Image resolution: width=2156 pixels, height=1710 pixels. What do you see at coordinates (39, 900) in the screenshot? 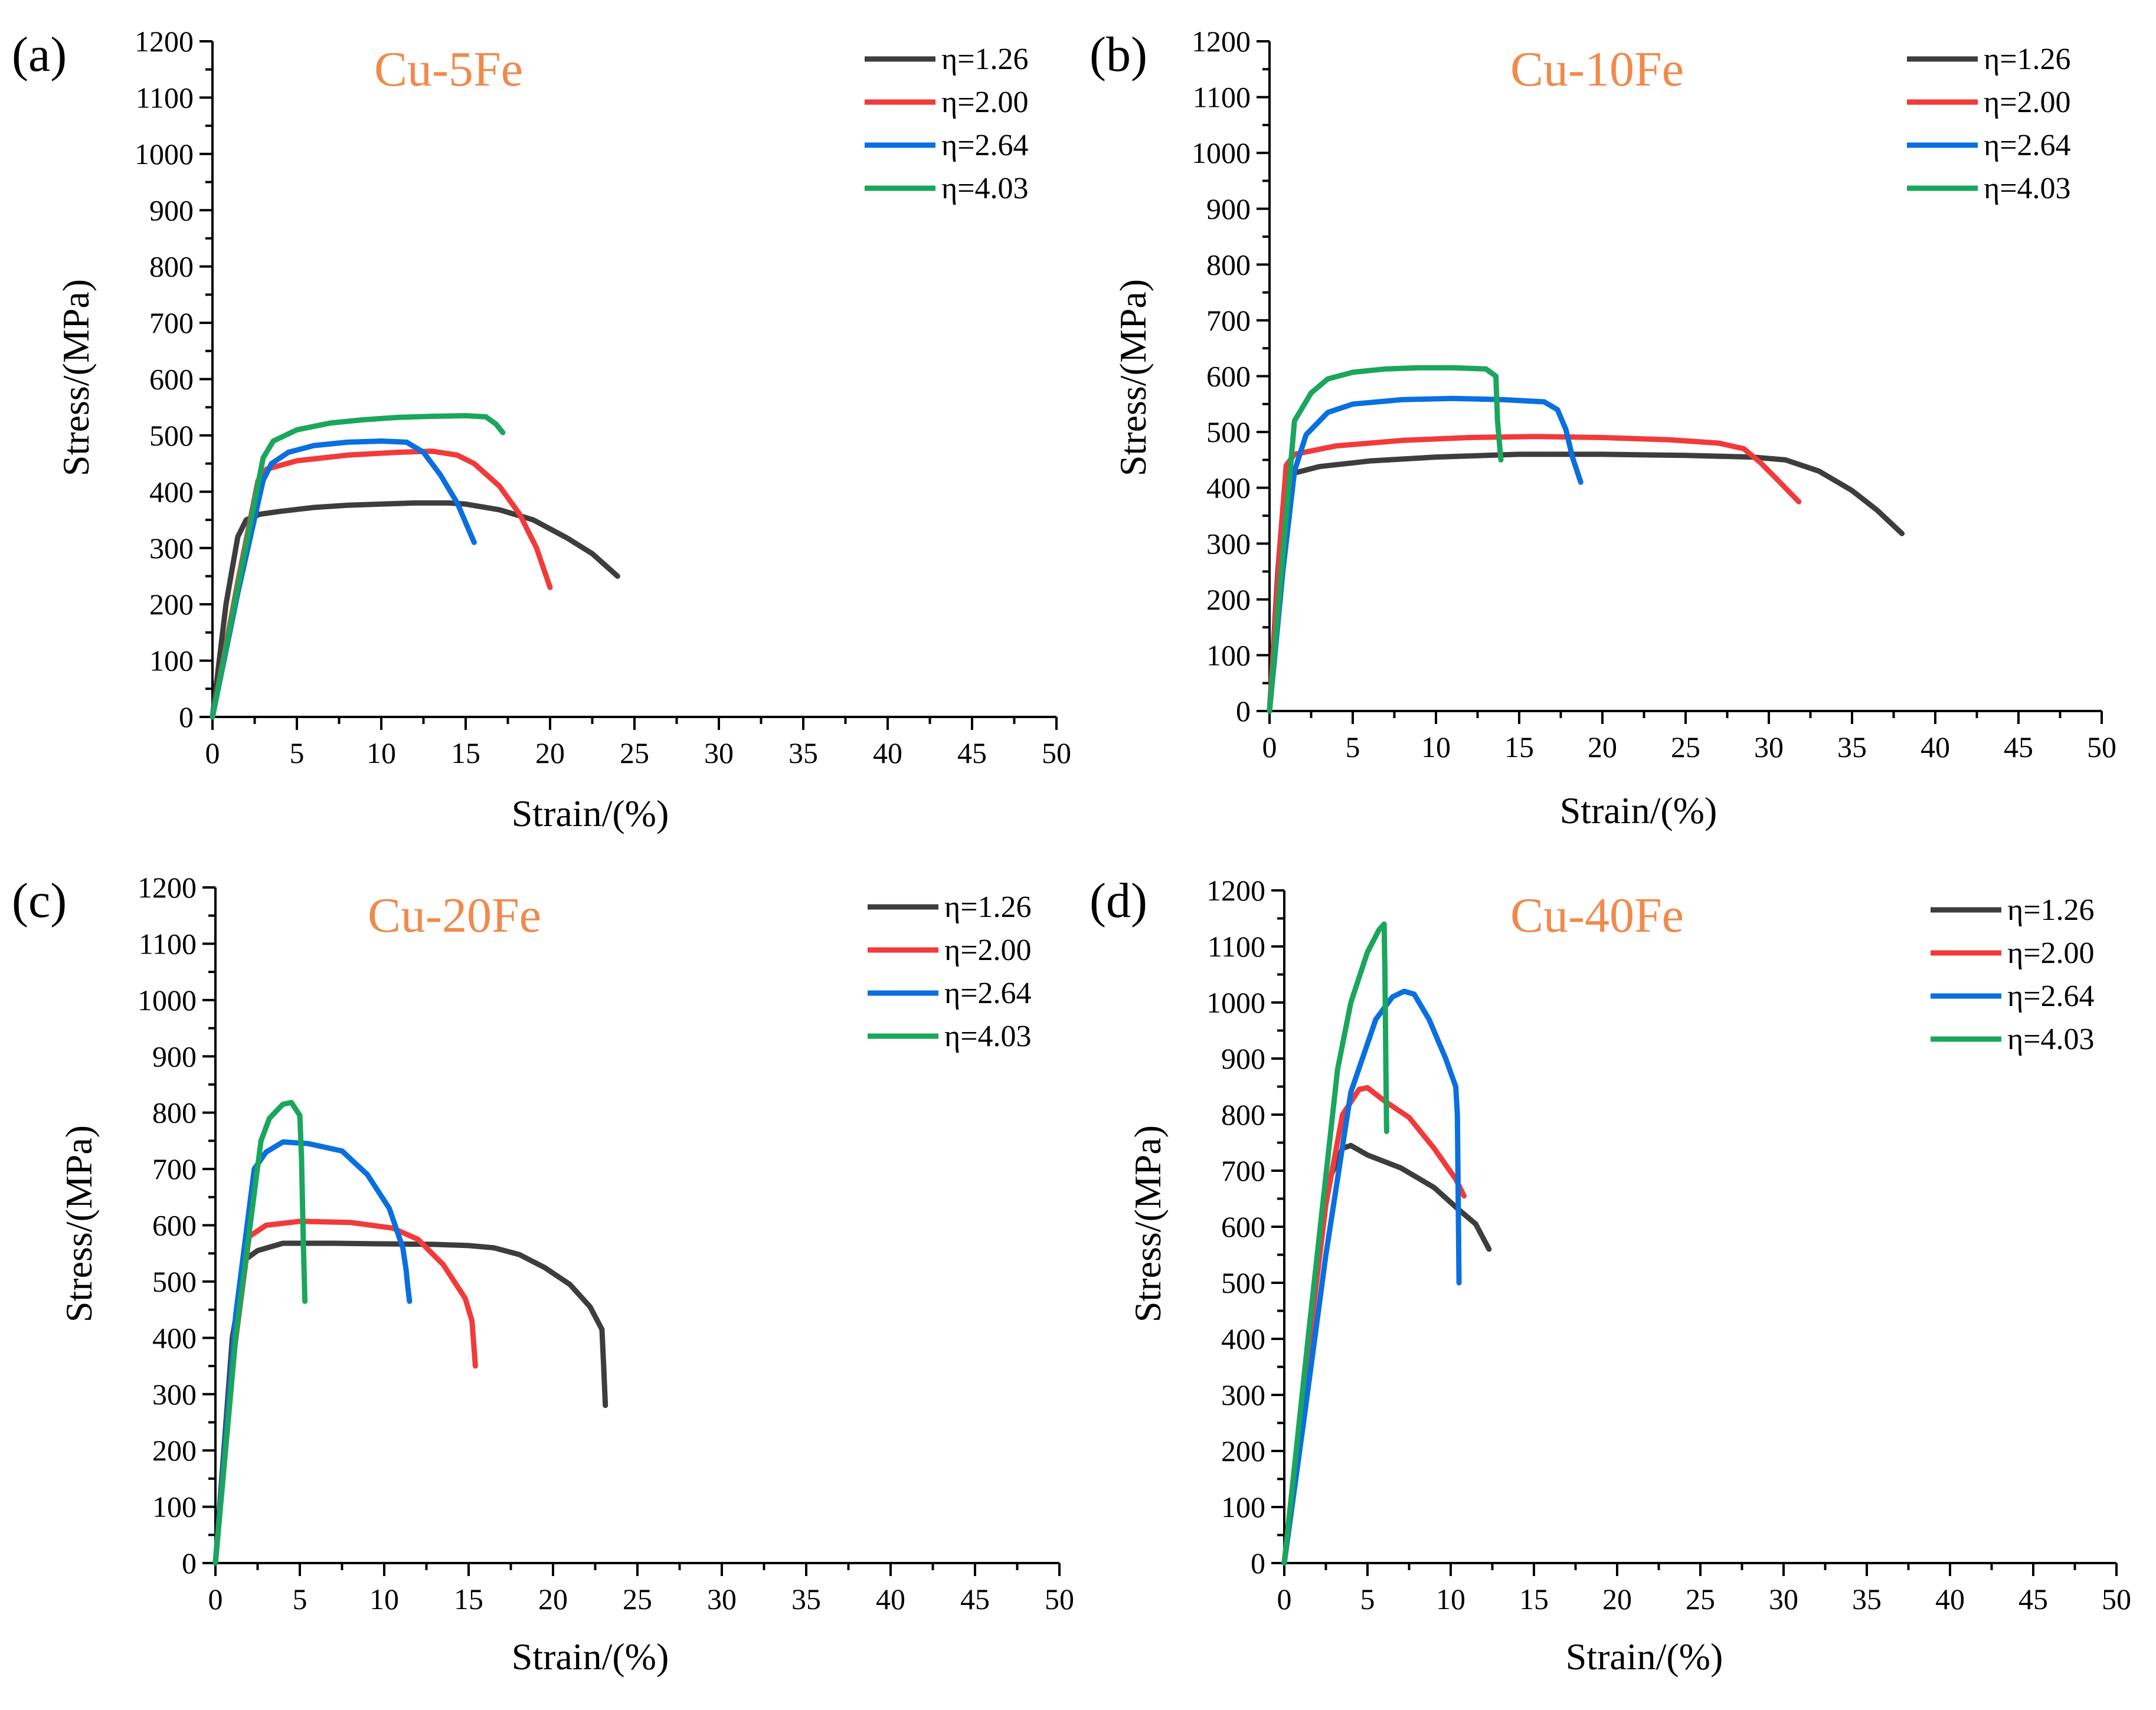
I see `panel-label: (c)` at bounding box center [39, 900].